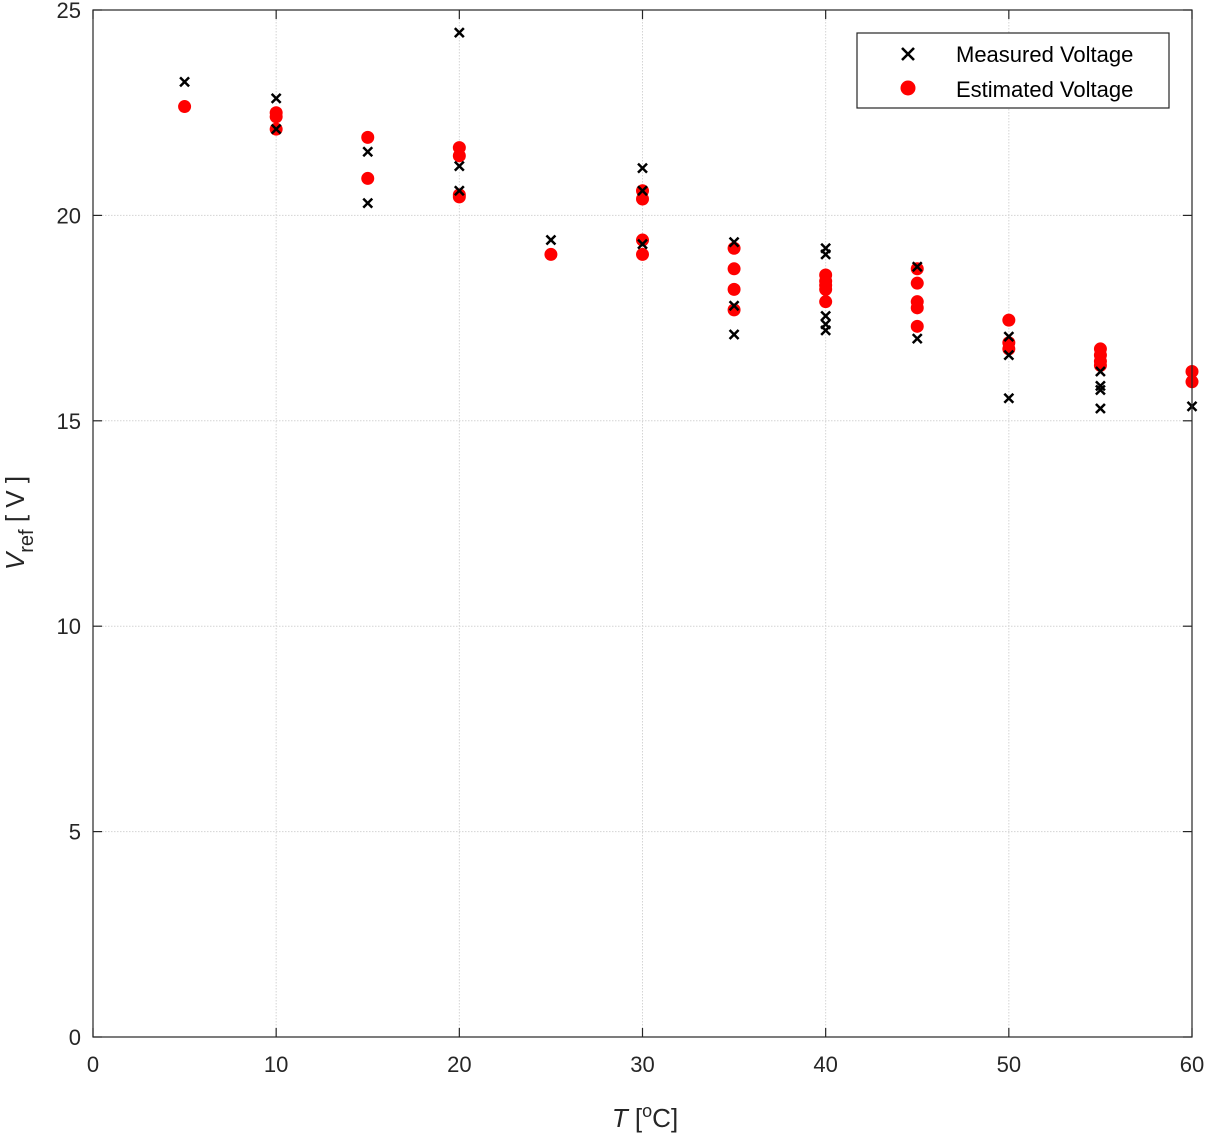 This screenshot has width=1206, height=1133. I want to click on x-tick-label: 60, so click(1192, 1064).